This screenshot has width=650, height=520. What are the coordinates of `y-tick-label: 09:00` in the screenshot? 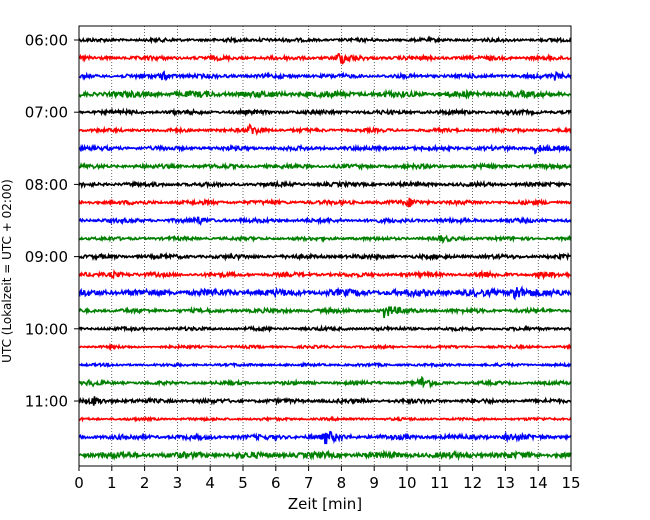 It's located at (46, 257).